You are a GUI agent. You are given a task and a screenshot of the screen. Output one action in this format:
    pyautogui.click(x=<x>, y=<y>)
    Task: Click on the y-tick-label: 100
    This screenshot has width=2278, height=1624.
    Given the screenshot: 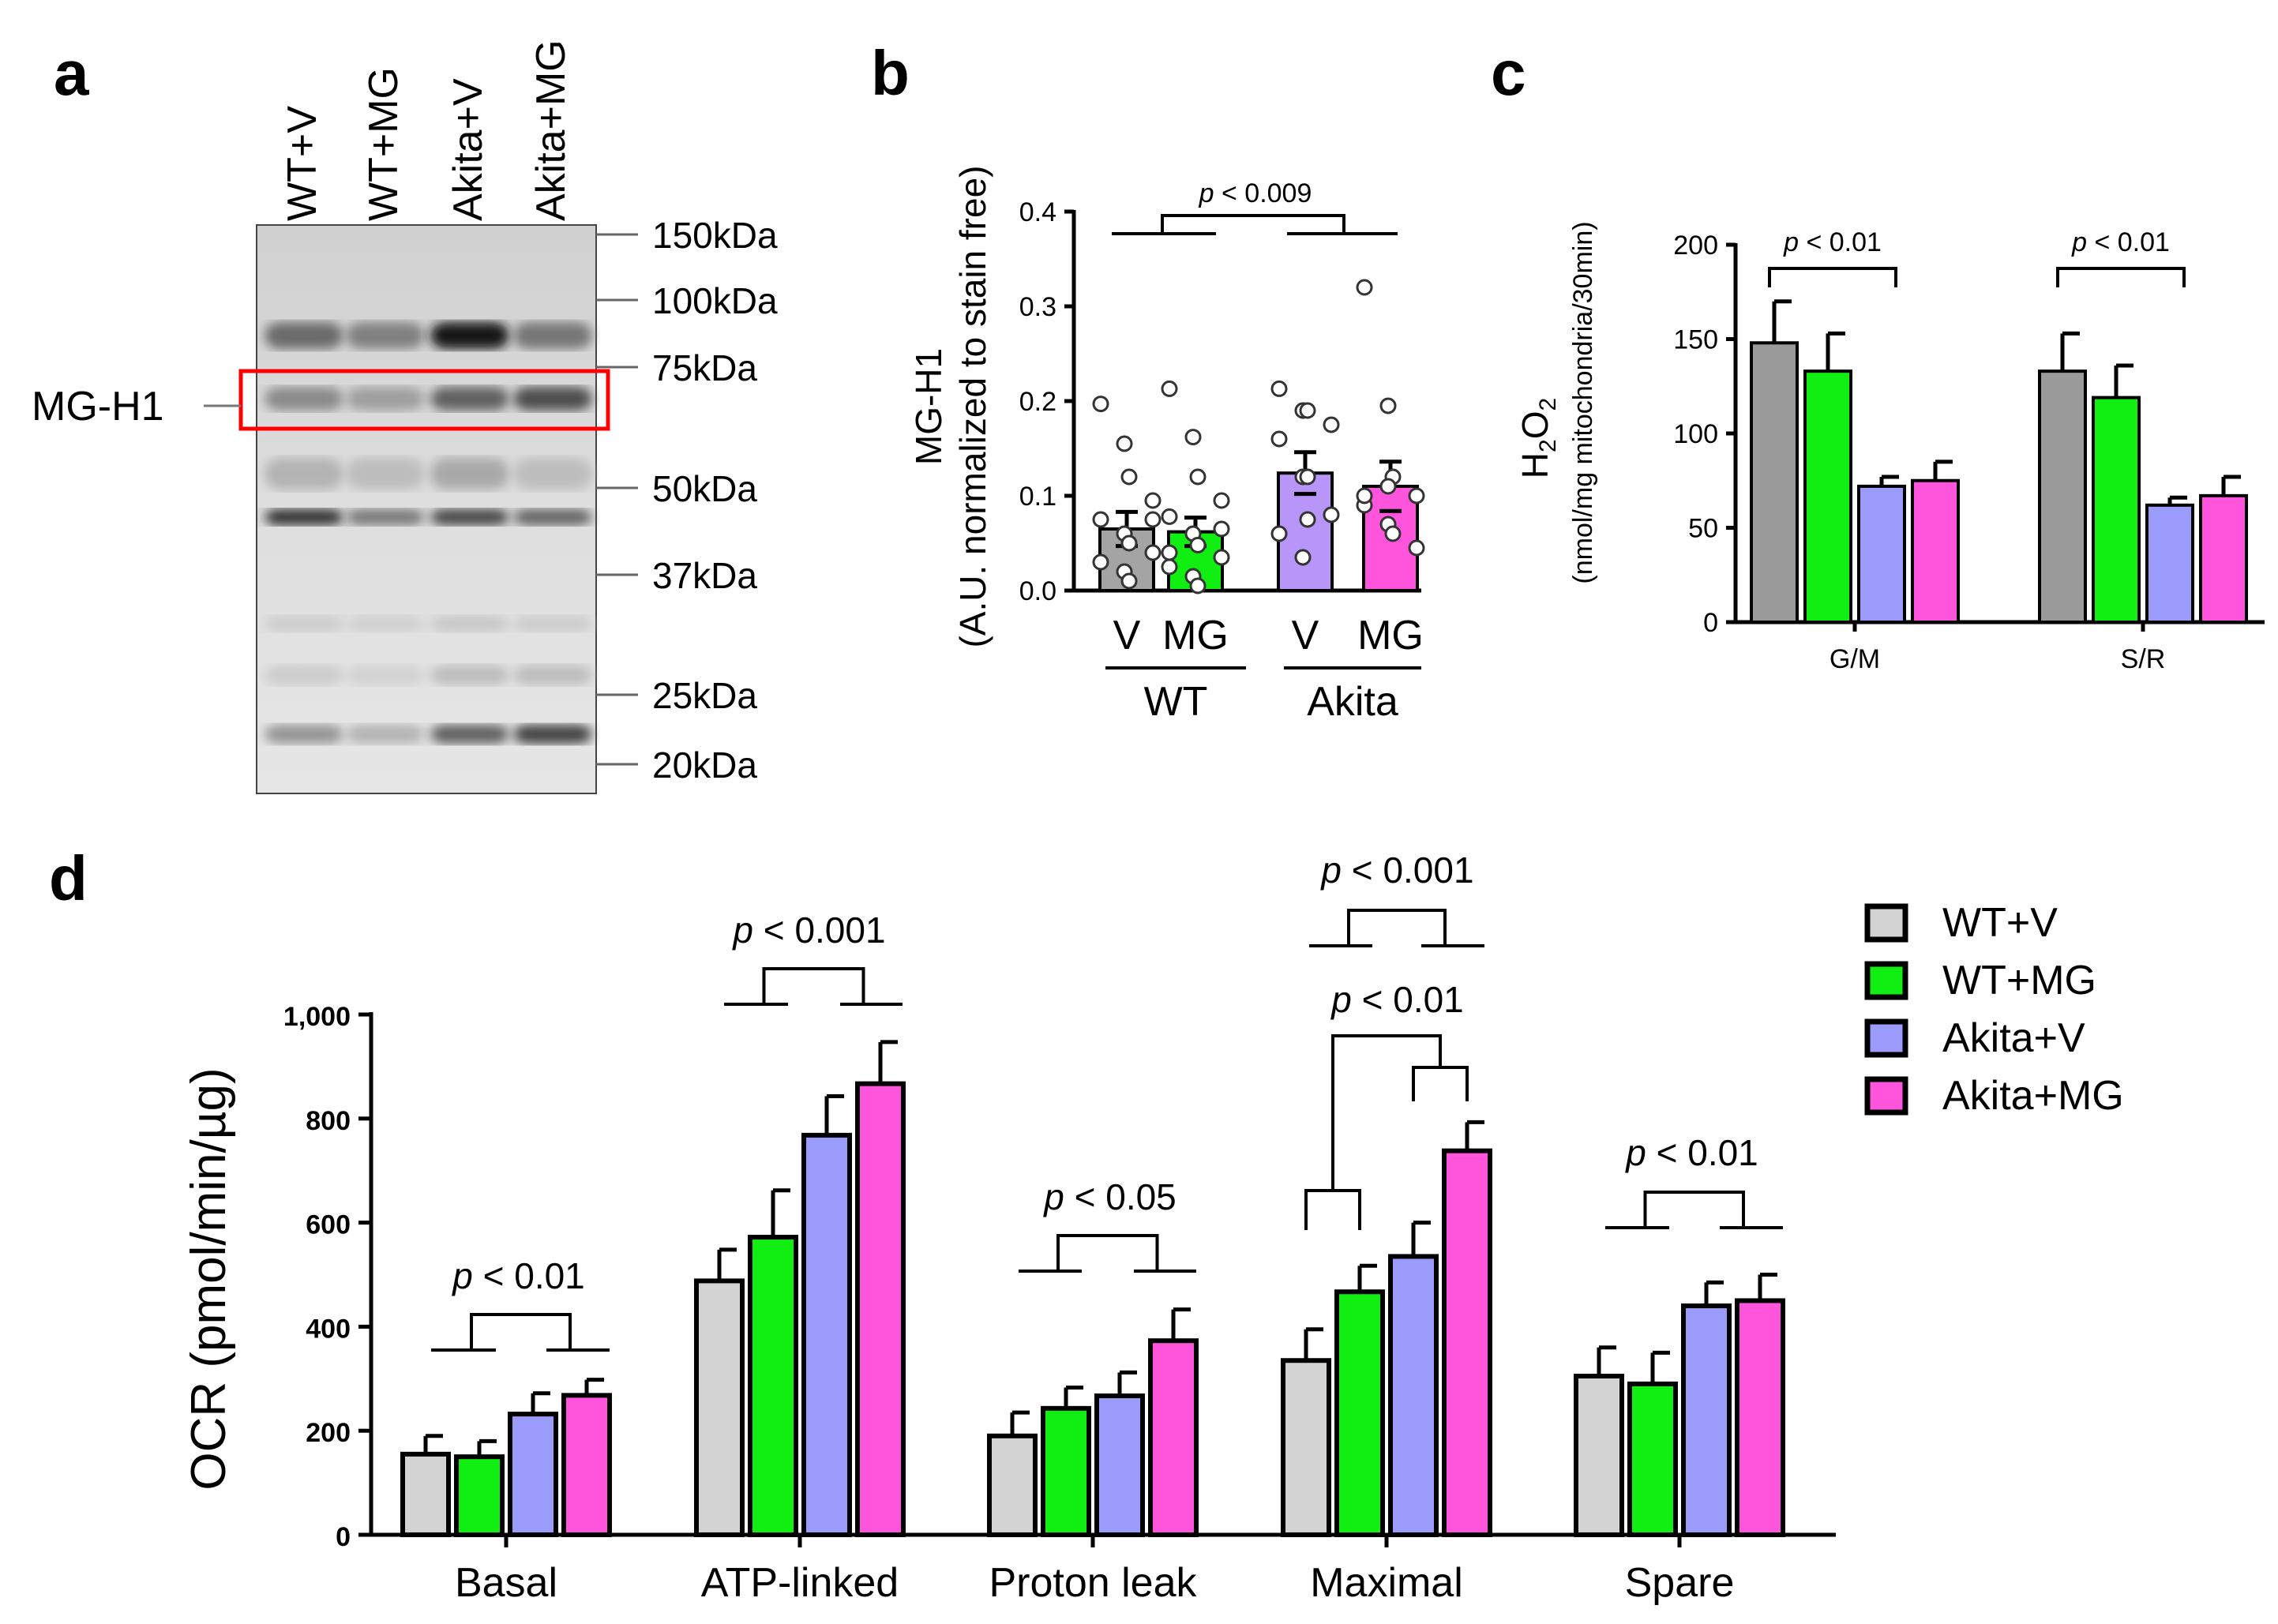 What is the action you would take?
    pyautogui.click(x=1696, y=434)
    